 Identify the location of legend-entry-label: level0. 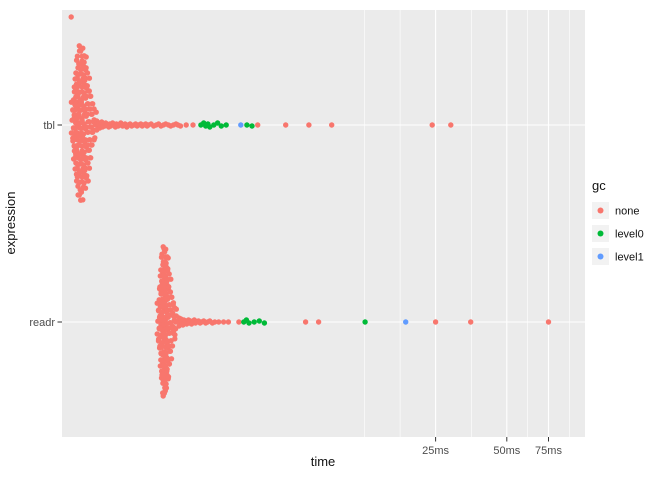
(629, 235).